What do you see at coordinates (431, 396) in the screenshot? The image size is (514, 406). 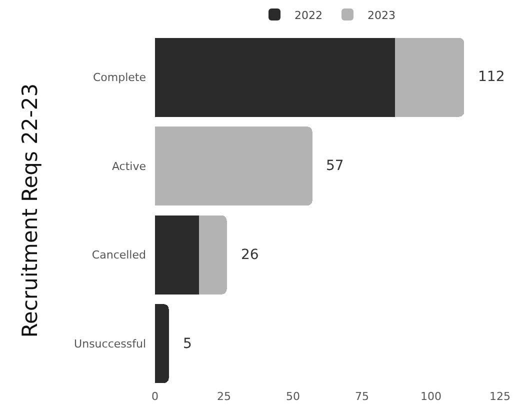 I see `x-tick-label: 100` at bounding box center [431, 396].